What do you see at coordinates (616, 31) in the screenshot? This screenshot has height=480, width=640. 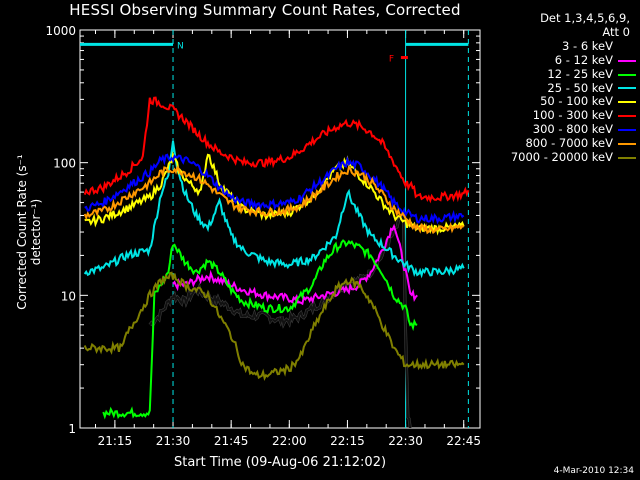 I see `legend-header-attenuator: Att 0` at bounding box center [616, 31].